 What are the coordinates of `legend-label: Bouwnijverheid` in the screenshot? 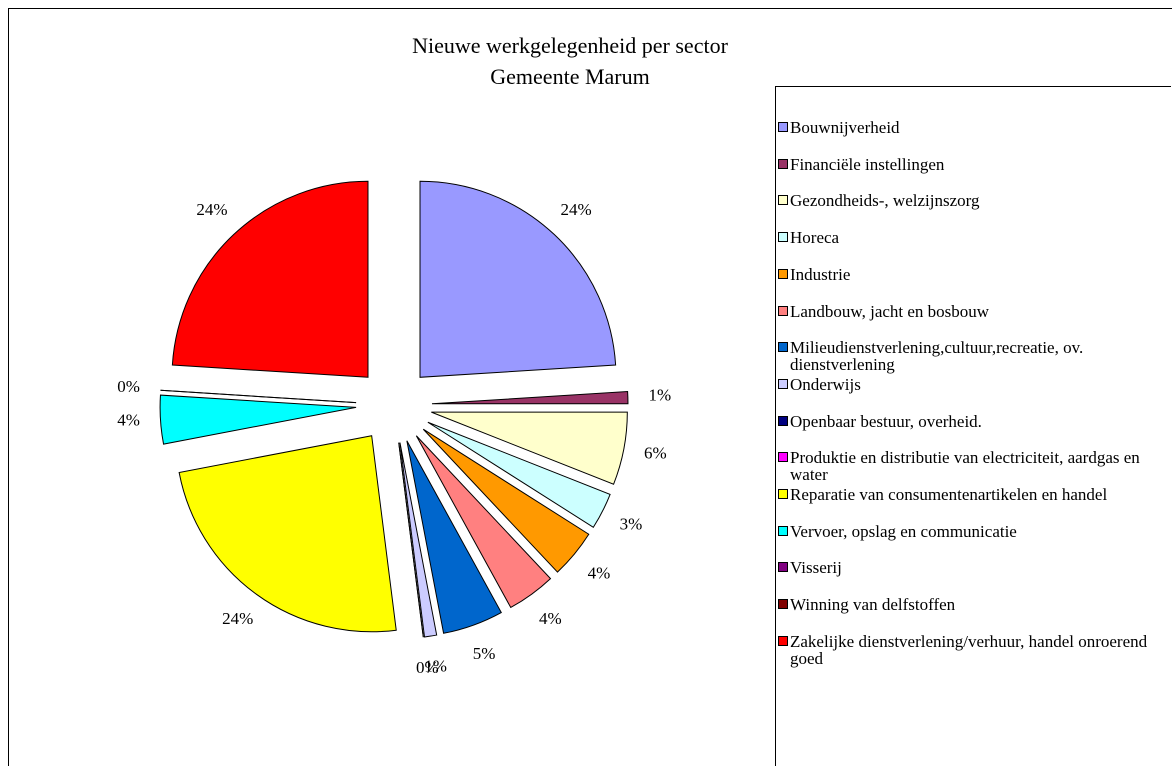 It's located at (845, 127).